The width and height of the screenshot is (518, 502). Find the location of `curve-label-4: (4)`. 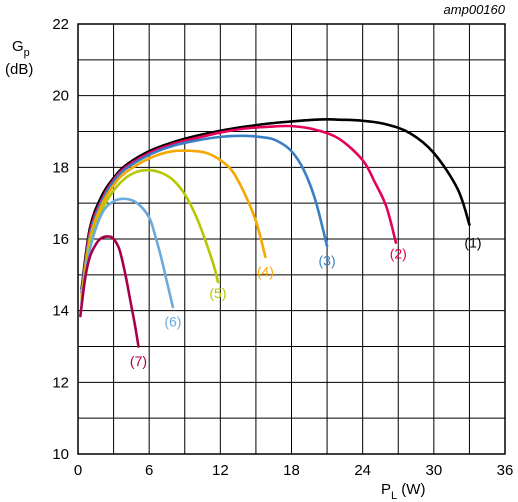

curve-label-4: (4) is located at coordinates (265, 271).